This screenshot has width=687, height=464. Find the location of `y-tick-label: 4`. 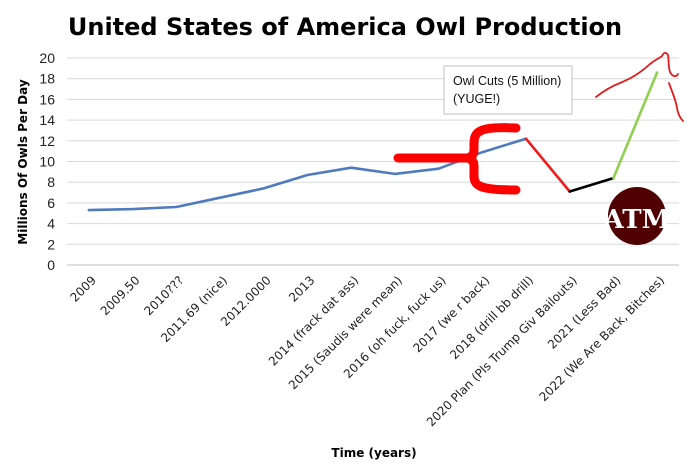

y-tick-label: 4 is located at coordinates (51, 224).